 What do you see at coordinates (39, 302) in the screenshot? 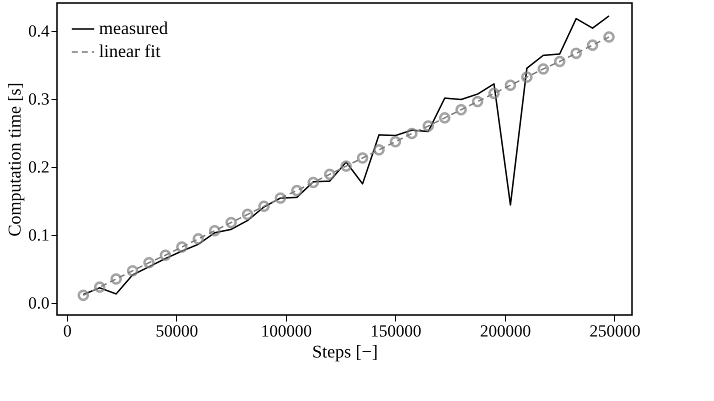
I see `y-tick-label: 0.0` at bounding box center [39, 302].